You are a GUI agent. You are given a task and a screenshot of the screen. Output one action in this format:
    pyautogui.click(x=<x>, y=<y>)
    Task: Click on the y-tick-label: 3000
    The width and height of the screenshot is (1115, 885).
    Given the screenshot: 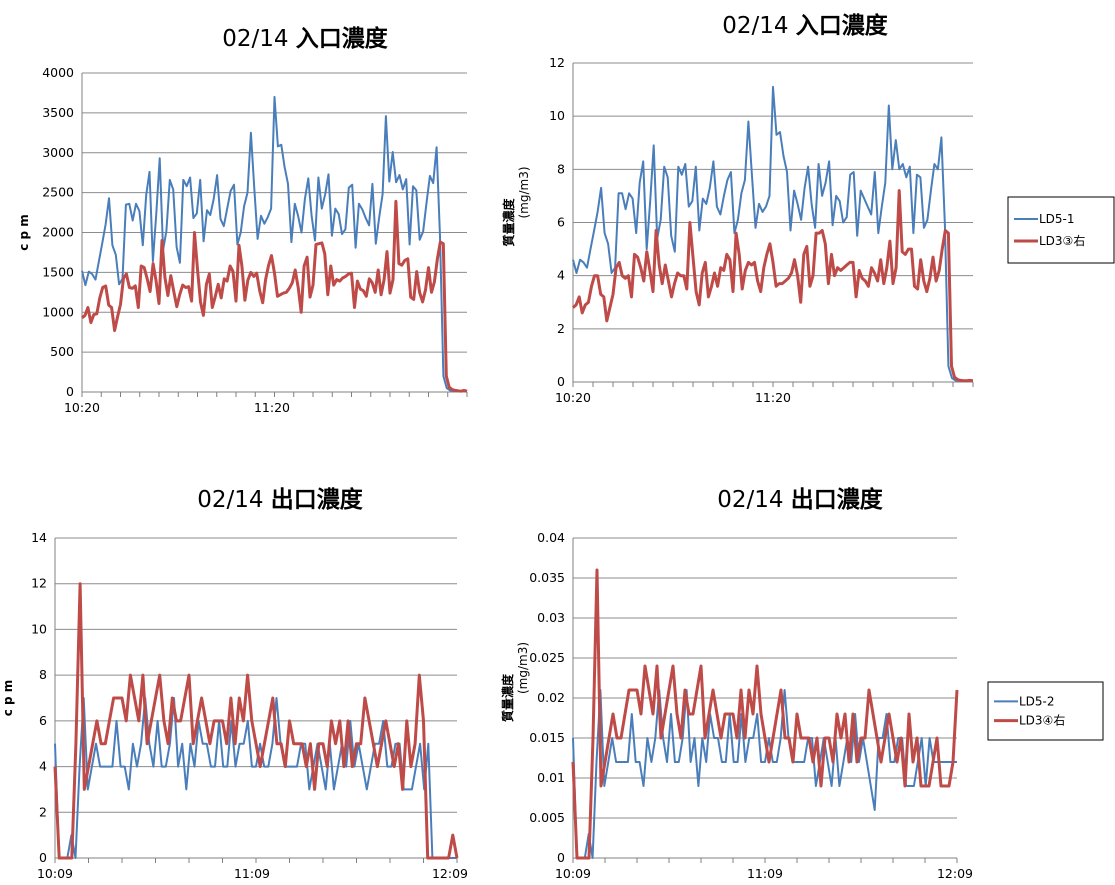 What is the action you would take?
    pyautogui.click(x=58, y=152)
    